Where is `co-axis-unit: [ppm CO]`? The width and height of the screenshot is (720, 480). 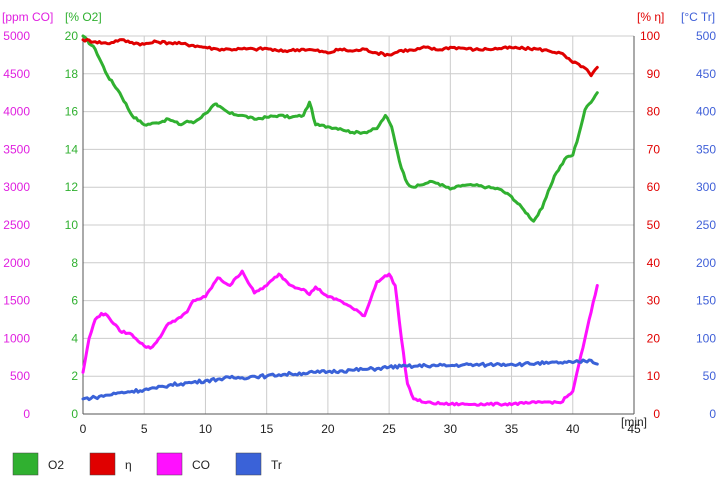 co-axis-unit: [ppm CO] is located at coordinates (27, 17).